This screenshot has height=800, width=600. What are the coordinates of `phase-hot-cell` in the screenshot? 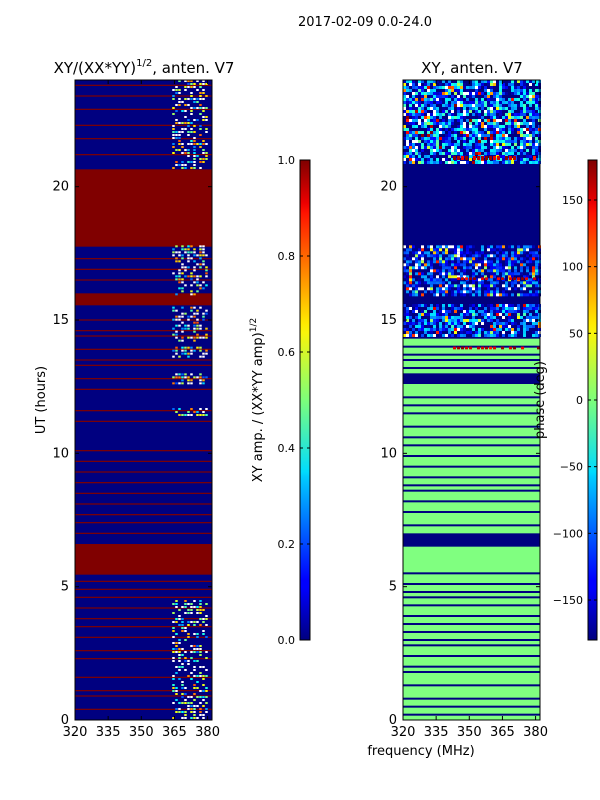 It's located at (482, 278).